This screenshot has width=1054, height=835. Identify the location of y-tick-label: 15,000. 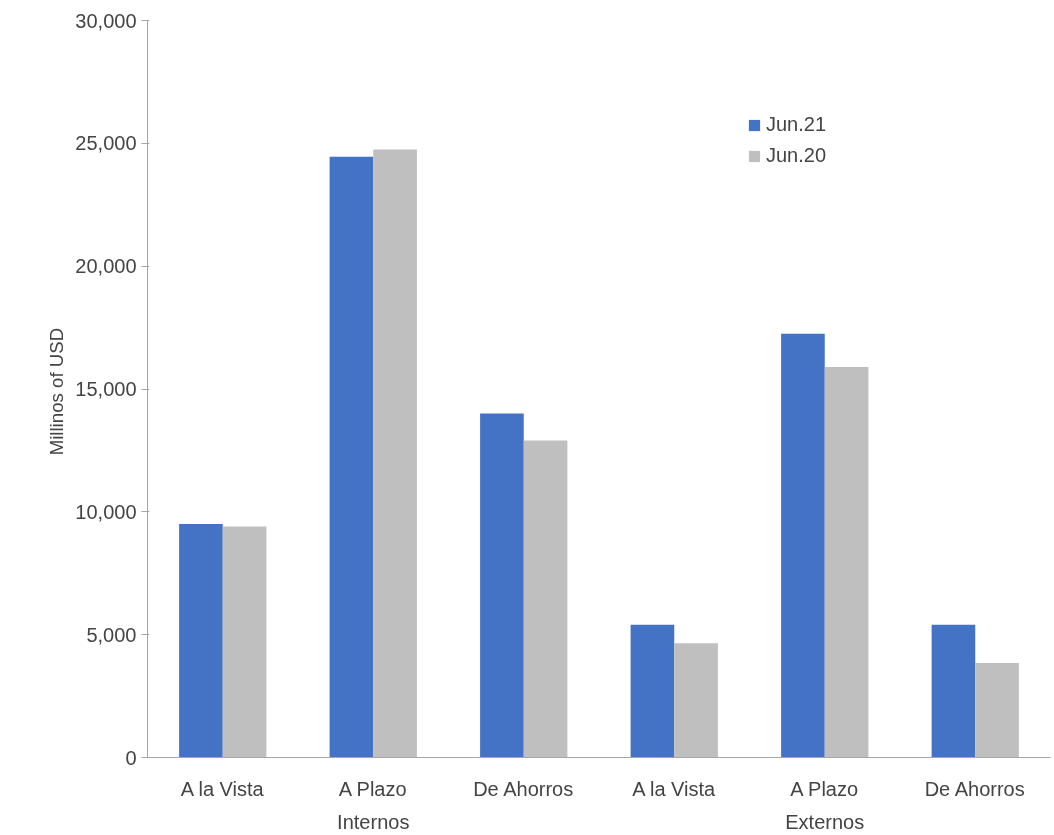
(106, 389).